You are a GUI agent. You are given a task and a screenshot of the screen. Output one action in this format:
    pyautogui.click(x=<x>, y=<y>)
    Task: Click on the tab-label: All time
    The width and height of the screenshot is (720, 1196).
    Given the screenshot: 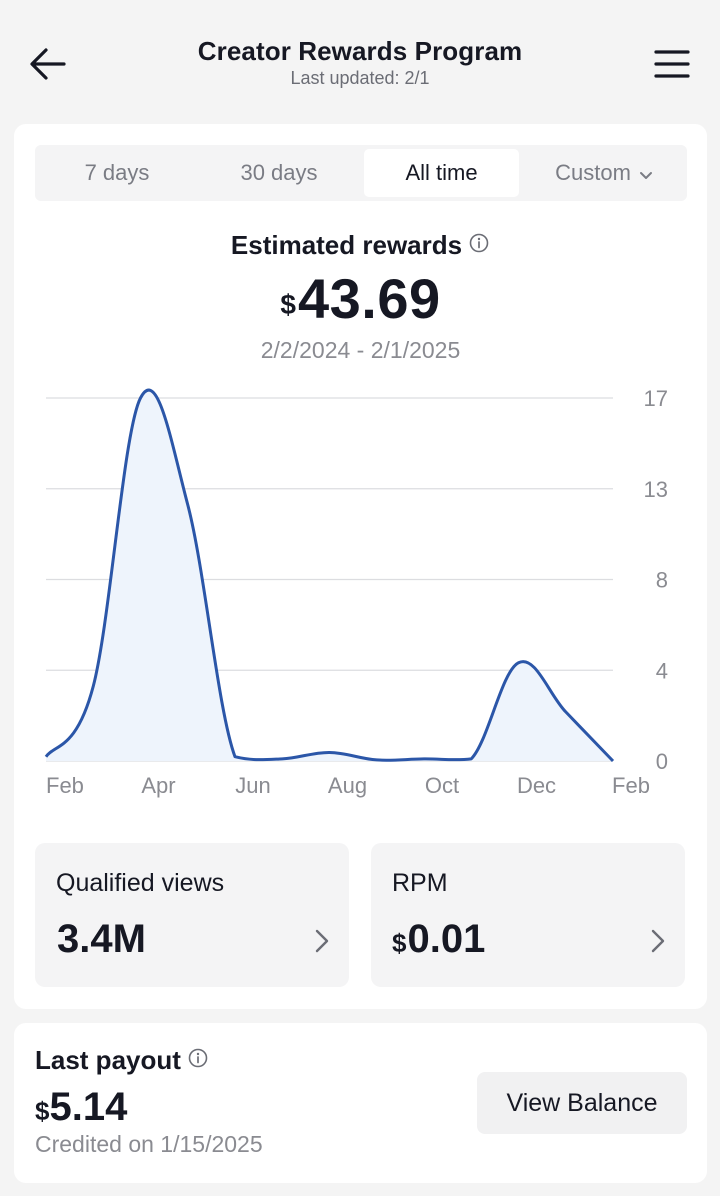 What is the action you would take?
    pyautogui.click(x=441, y=172)
    